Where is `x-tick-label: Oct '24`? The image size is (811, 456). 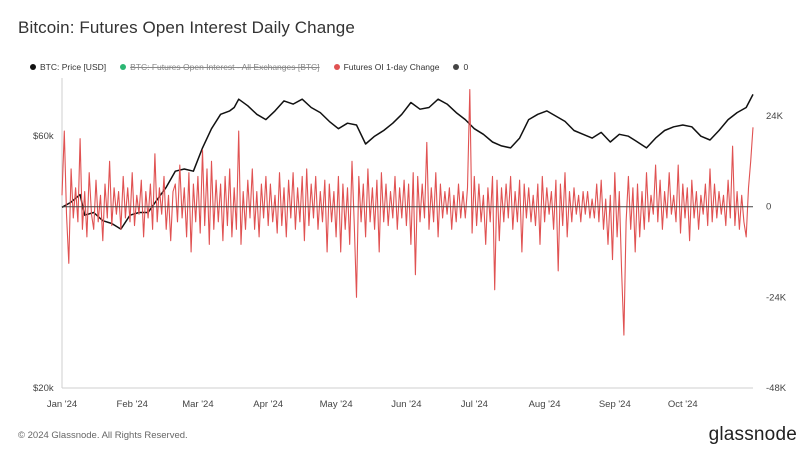
x-tick-label: Oct '24 is located at coordinates (683, 404).